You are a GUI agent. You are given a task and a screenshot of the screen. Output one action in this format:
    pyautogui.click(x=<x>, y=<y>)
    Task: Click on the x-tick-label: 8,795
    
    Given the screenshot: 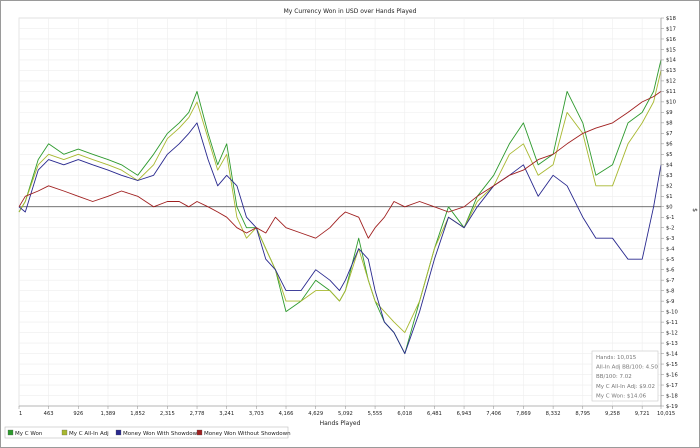 What is the action you would take?
    pyautogui.click(x=582, y=414)
    